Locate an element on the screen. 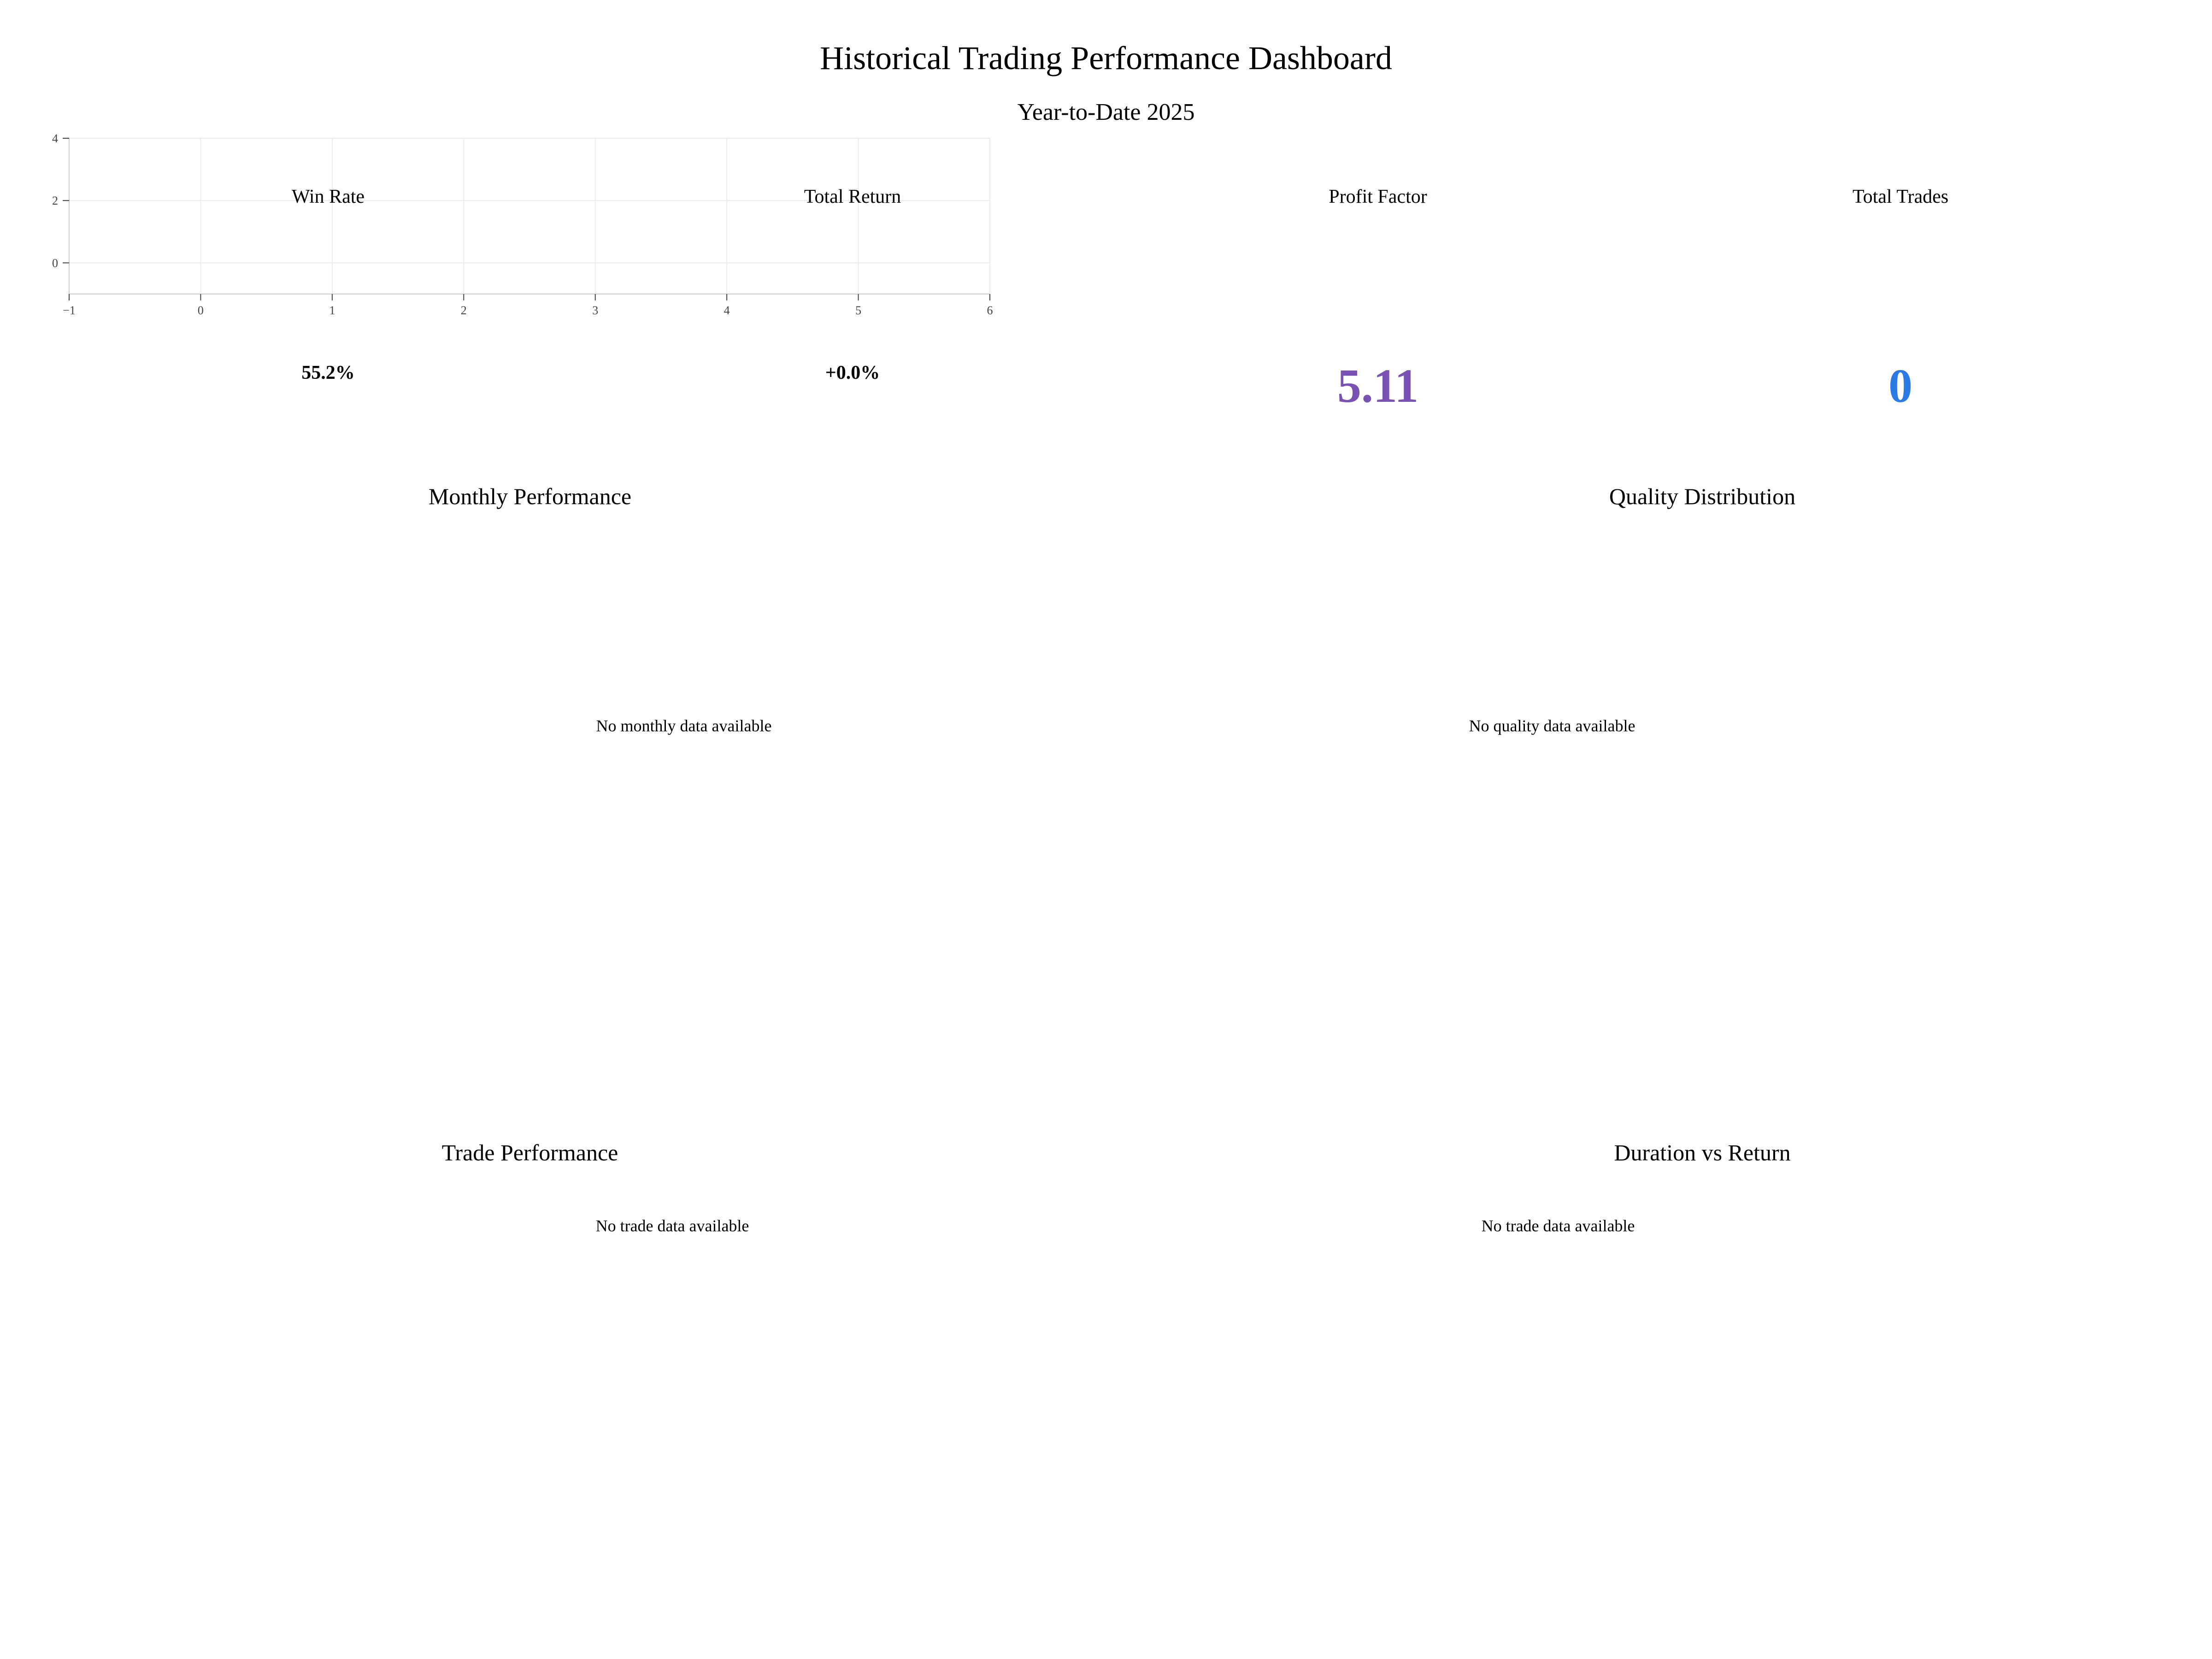 This screenshot has width=2212, height=1659. x-tick-label-5: 4 is located at coordinates (727, 310).